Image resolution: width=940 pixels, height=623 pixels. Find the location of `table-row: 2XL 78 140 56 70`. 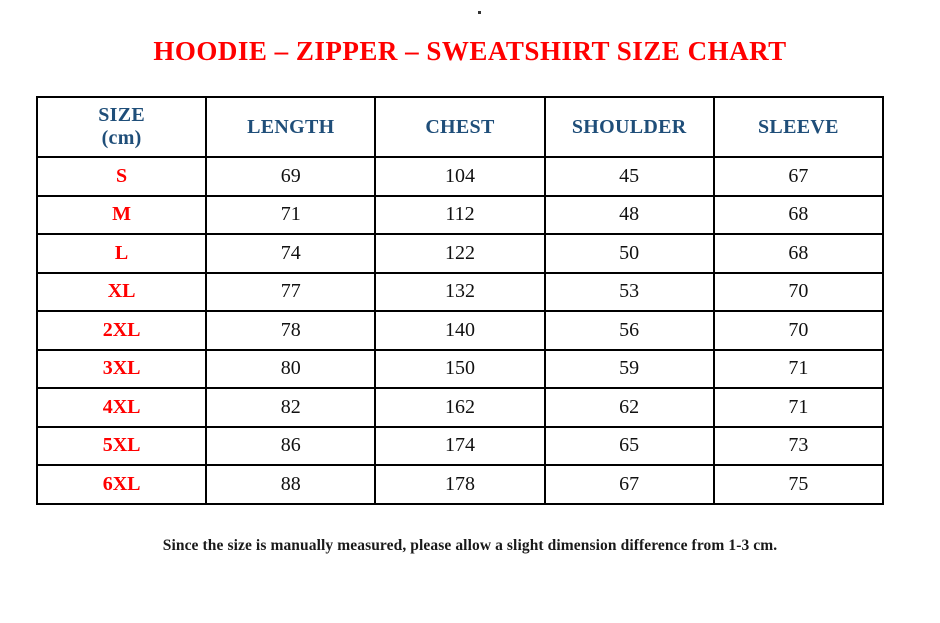

table-row: 2XL 78 140 56 70 is located at coordinates (460, 330).